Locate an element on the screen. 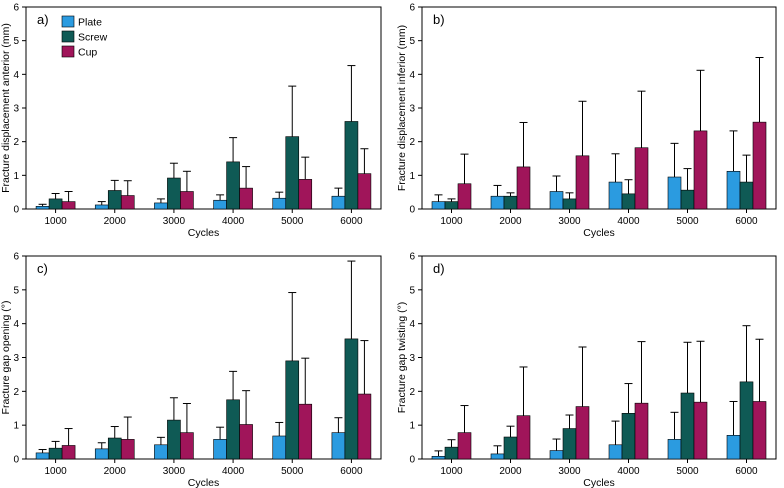 The image size is (784, 488). legend-swatch-screw is located at coordinates (68, 36).